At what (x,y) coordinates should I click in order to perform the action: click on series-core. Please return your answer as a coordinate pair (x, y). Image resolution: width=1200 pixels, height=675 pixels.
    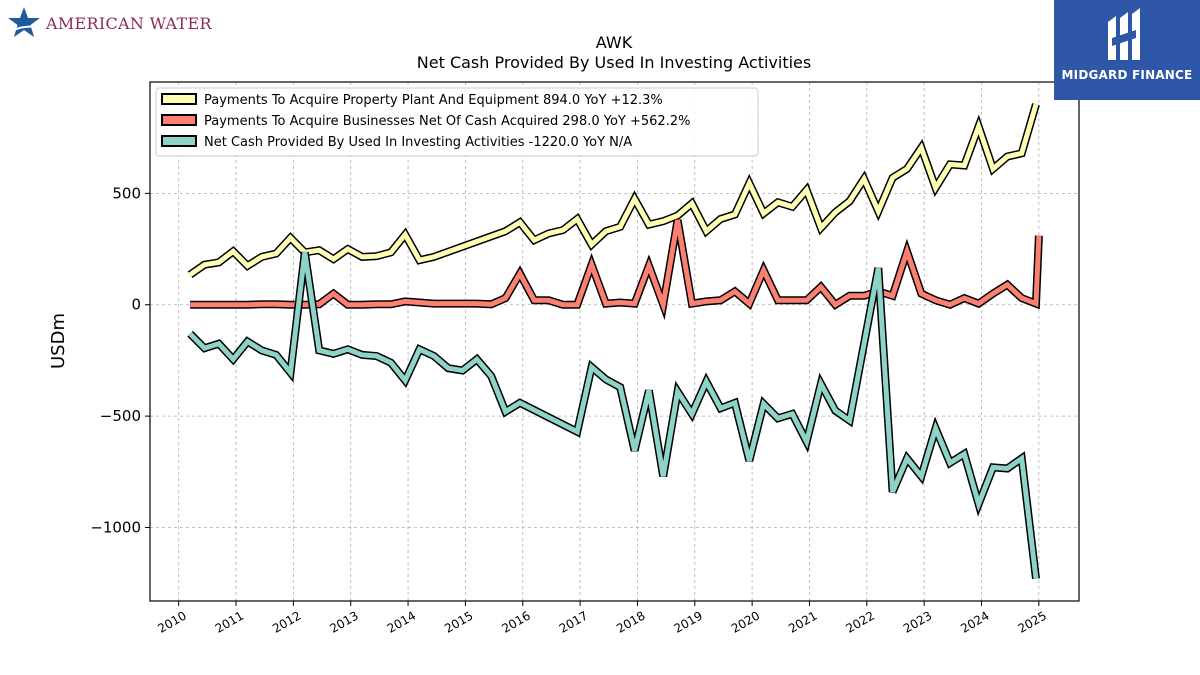
    Looking at the image, I should click on (616, 267).